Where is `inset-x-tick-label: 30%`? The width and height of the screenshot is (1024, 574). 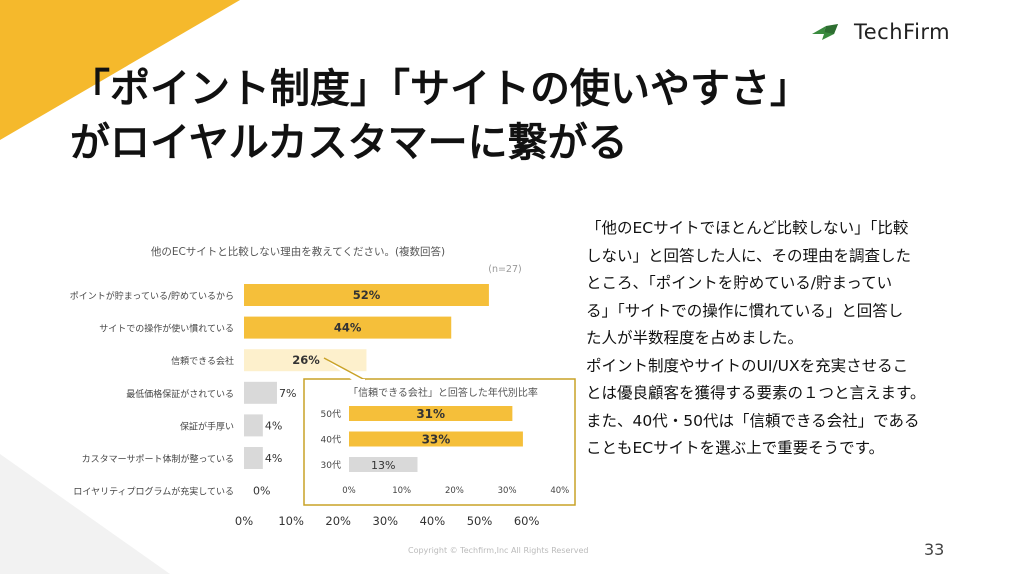
inset-x-tick-label: 30% is located at coordinates (507, 491).